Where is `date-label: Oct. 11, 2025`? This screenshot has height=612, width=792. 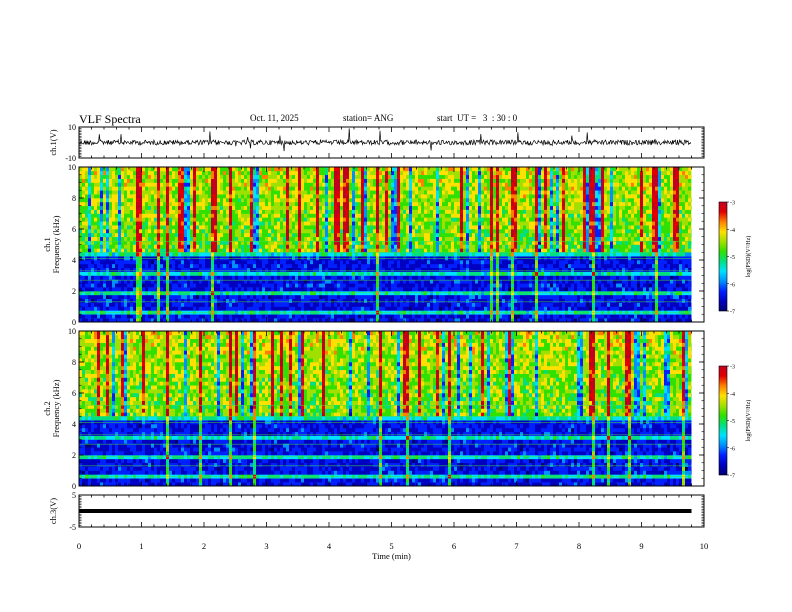 date-label: Oct. 11, 2025 is located at coordinates (274, 118).